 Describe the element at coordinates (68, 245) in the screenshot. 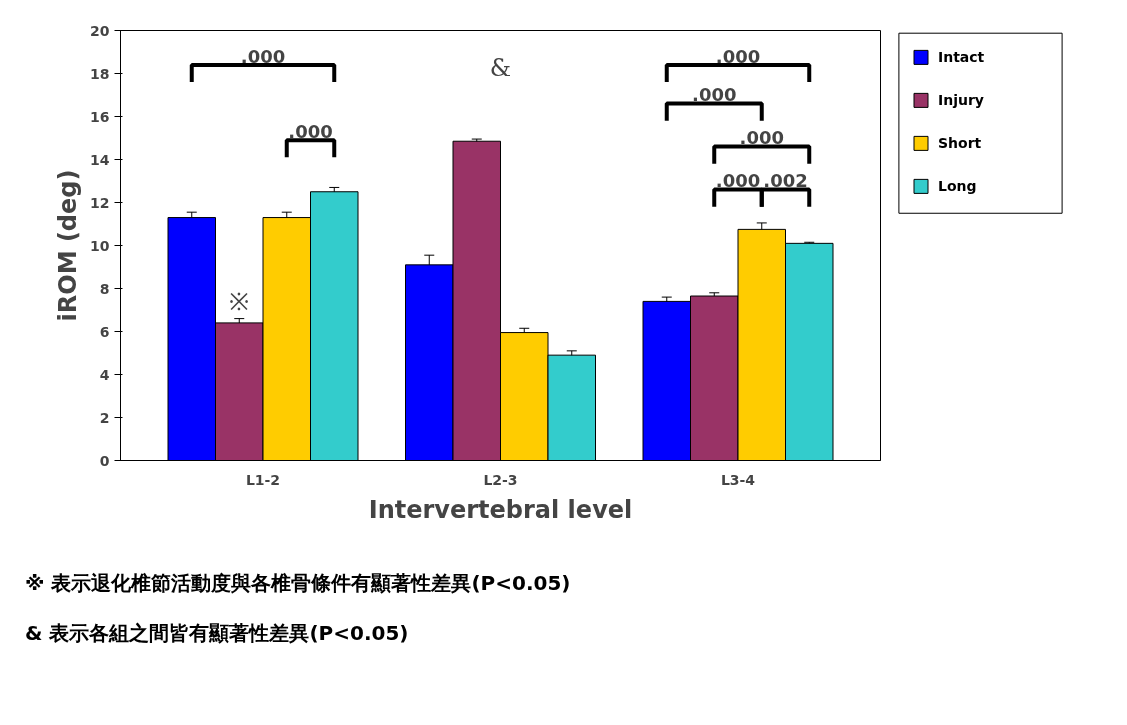

I see `y-axis-title: iROM (deg)` at that location.